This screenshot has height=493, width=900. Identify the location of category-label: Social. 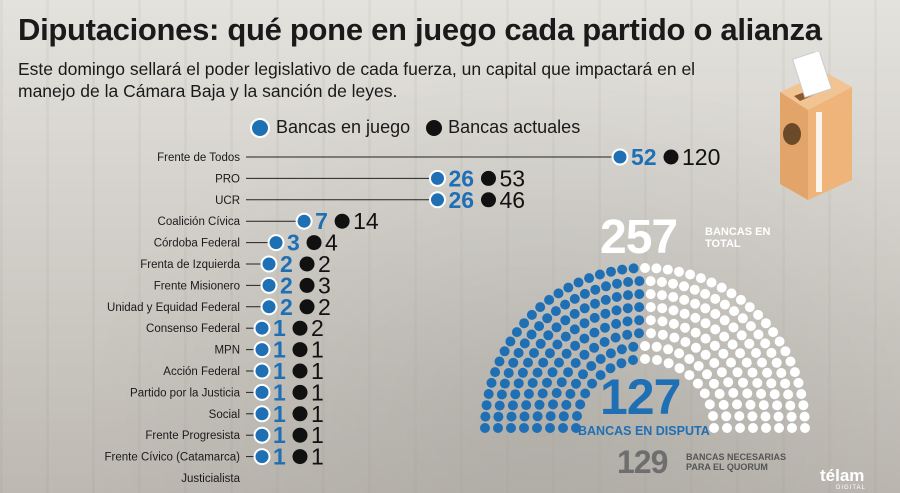
(224, 415).